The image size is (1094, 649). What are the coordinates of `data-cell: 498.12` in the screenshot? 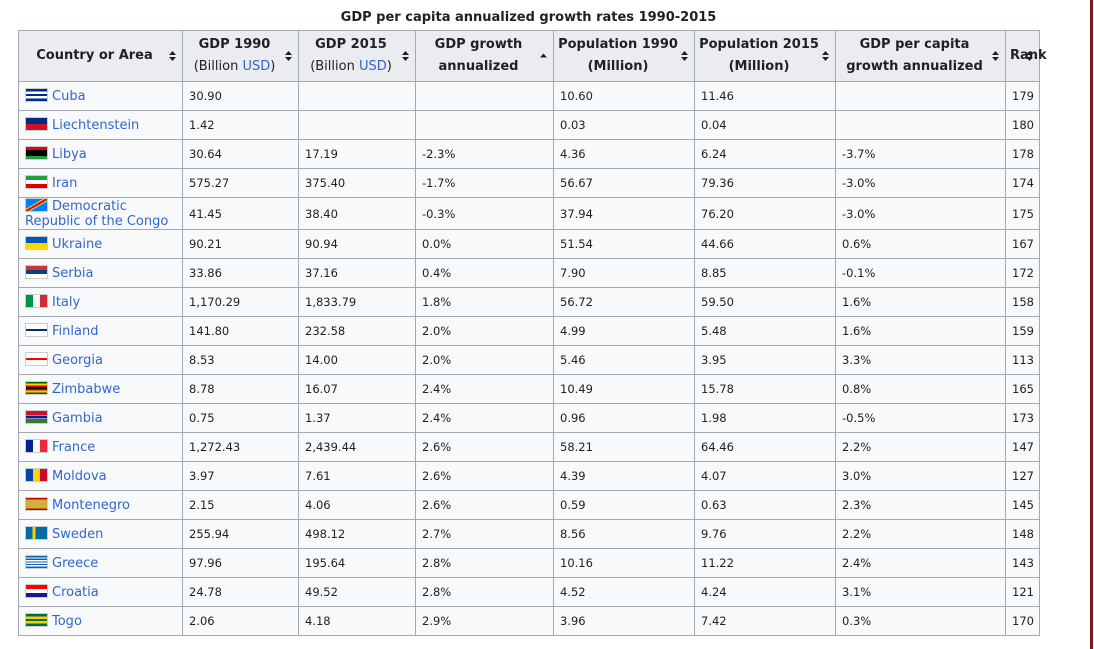 It's located at (357, 534).